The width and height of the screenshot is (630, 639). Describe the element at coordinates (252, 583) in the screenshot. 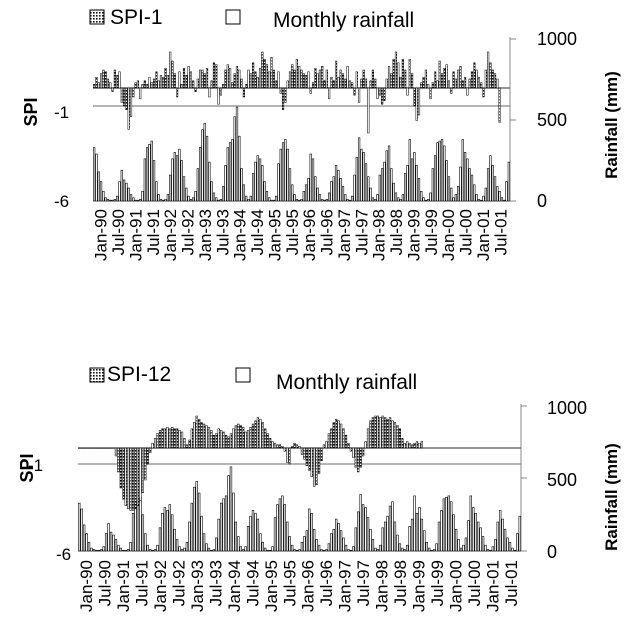

I see `x-tick-label: Jul-94` at that location.